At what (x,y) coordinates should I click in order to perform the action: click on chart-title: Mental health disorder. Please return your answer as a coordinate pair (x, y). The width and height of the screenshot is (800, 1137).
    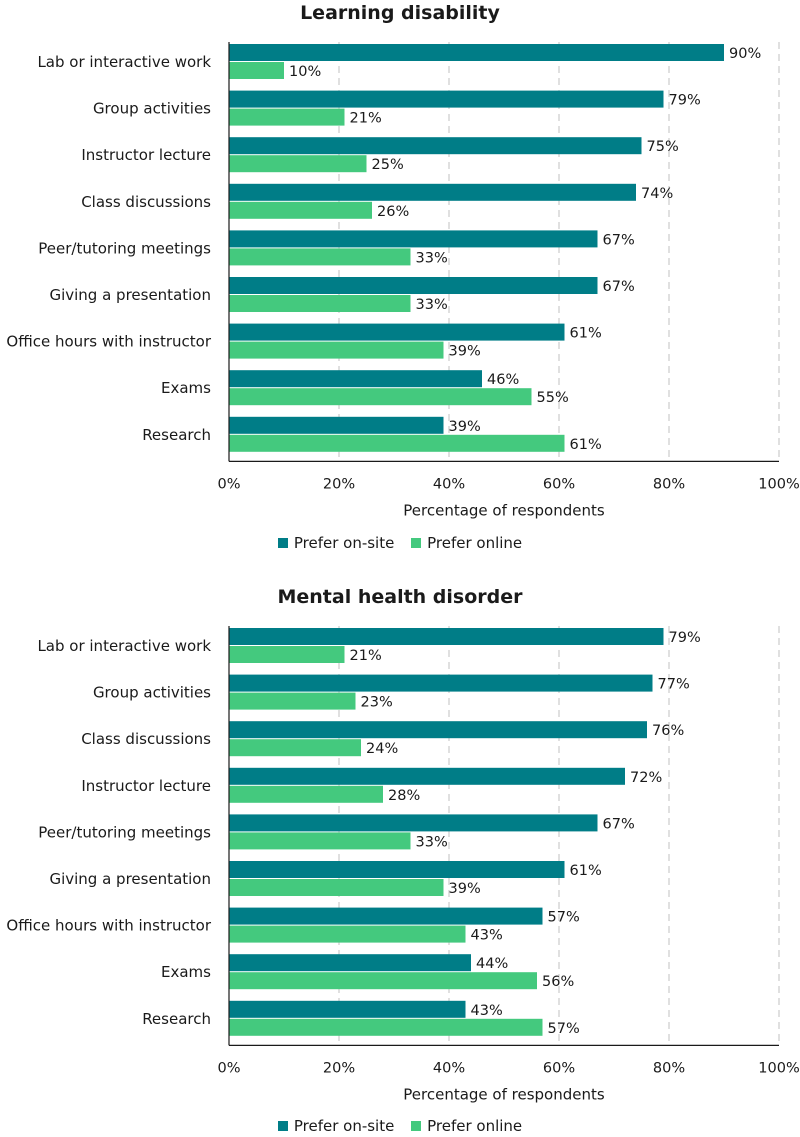
    Looking at the image, I should click on (400, 597).